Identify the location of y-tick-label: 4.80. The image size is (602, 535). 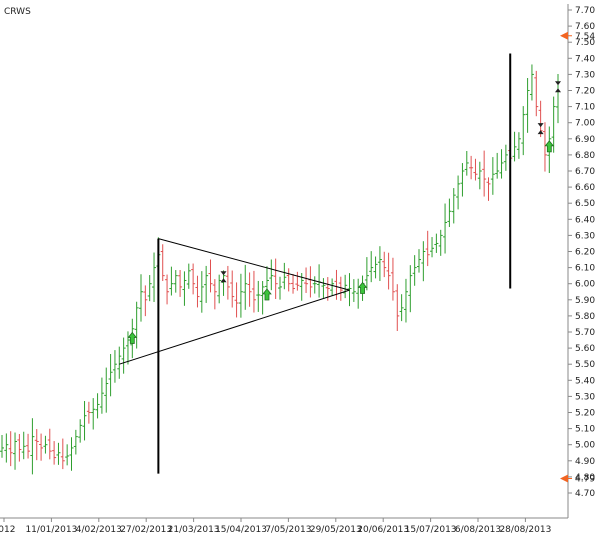
(585, 478).